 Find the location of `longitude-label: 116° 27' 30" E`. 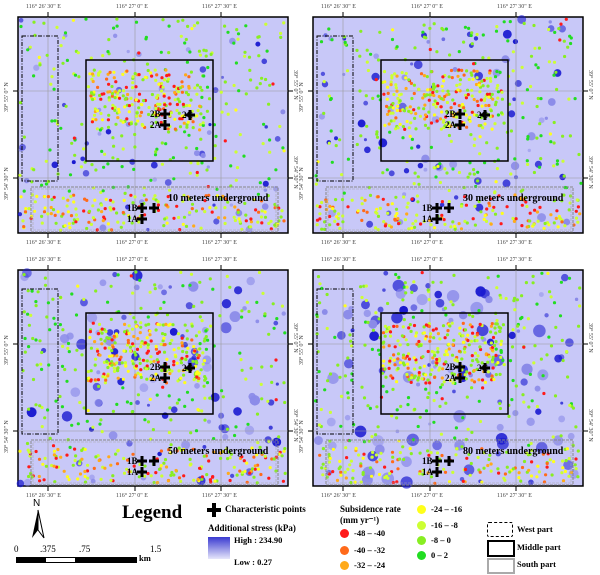

longitude-label: 116° 27' 30" E is located at coordinates (219, 260).